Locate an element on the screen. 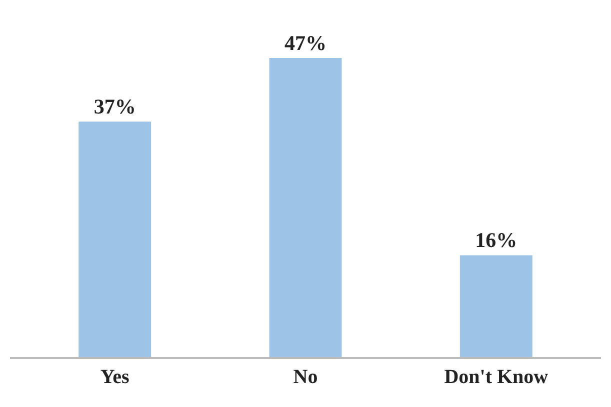  data-label: 16% is located at coordinates (496, 240).